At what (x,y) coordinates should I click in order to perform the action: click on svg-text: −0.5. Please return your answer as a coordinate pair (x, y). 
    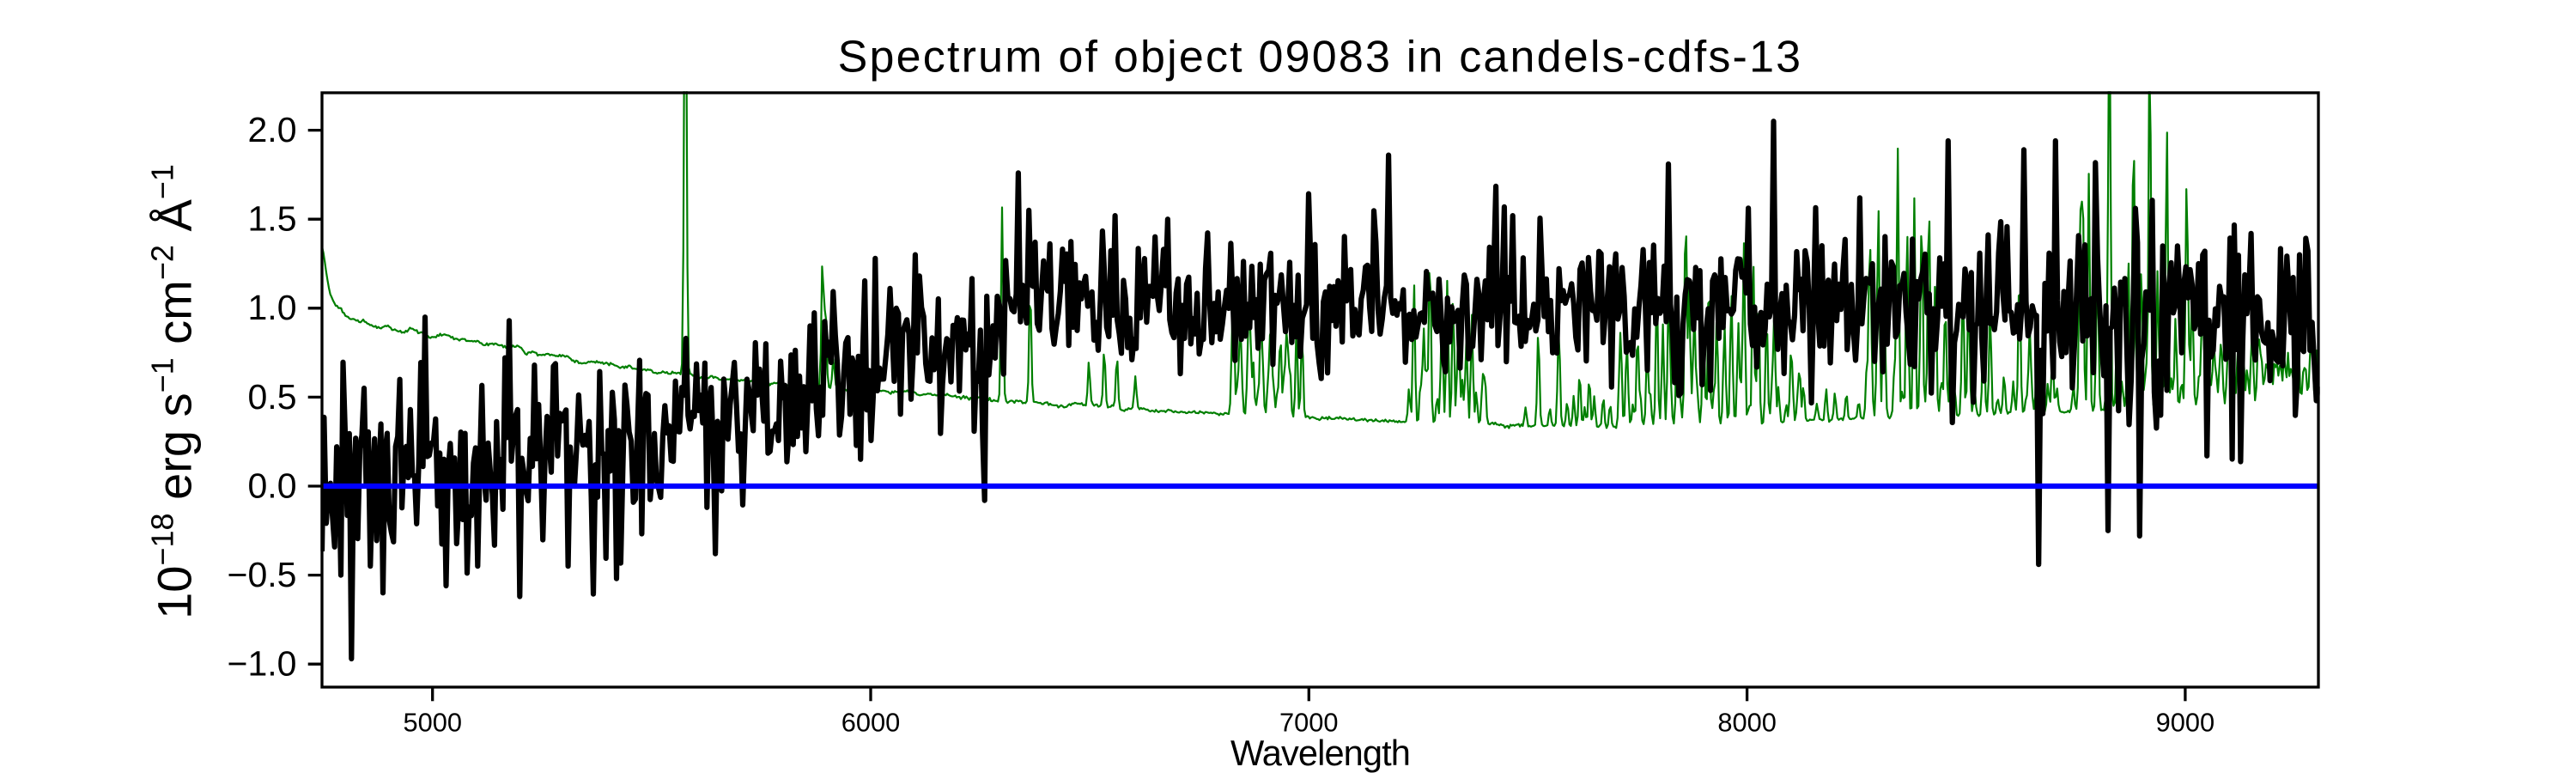
    Looking at the image, I should click on (262, 574).